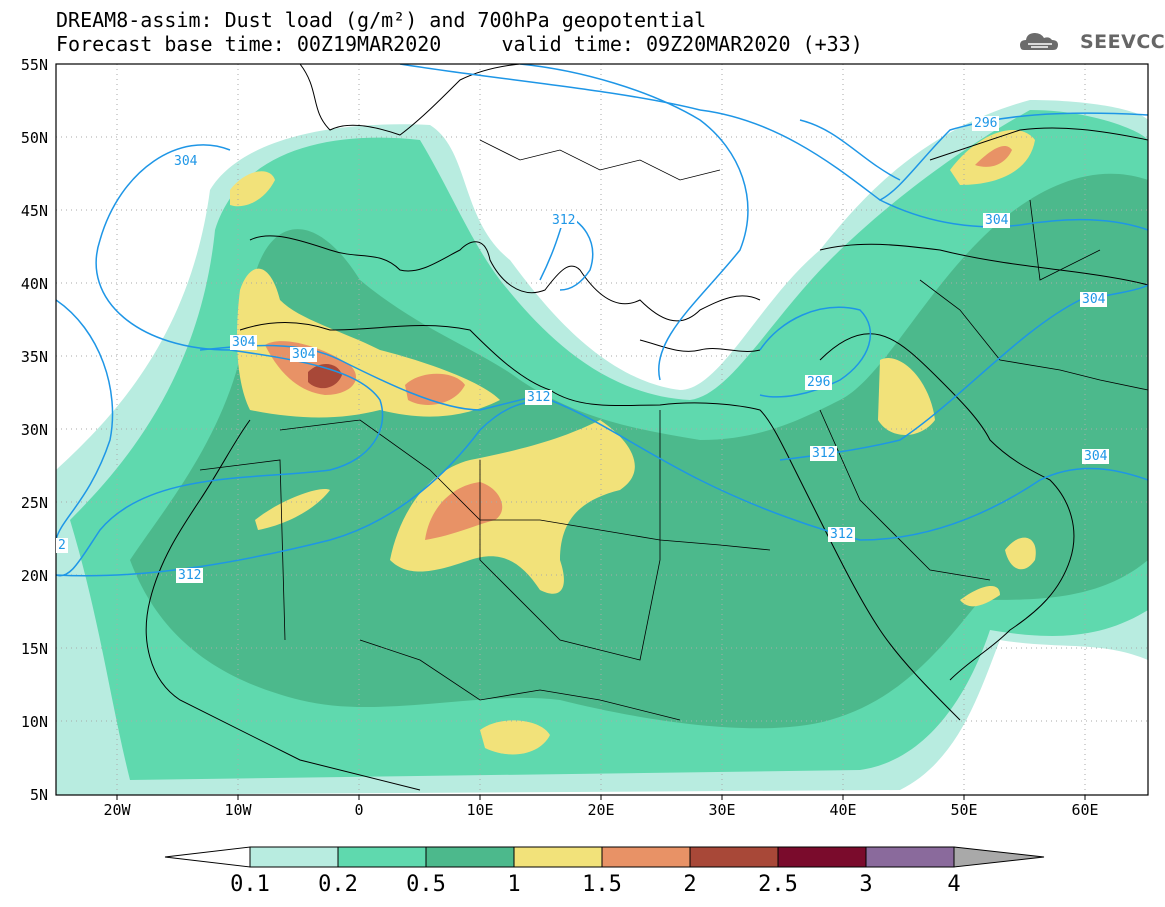 Image resolution: width=1165 pixels, height=907 pixels. What do you see at coordinates (34, 65) in the screenshot?
I see `lat-label: 55N` at bounding box center [34, 65].